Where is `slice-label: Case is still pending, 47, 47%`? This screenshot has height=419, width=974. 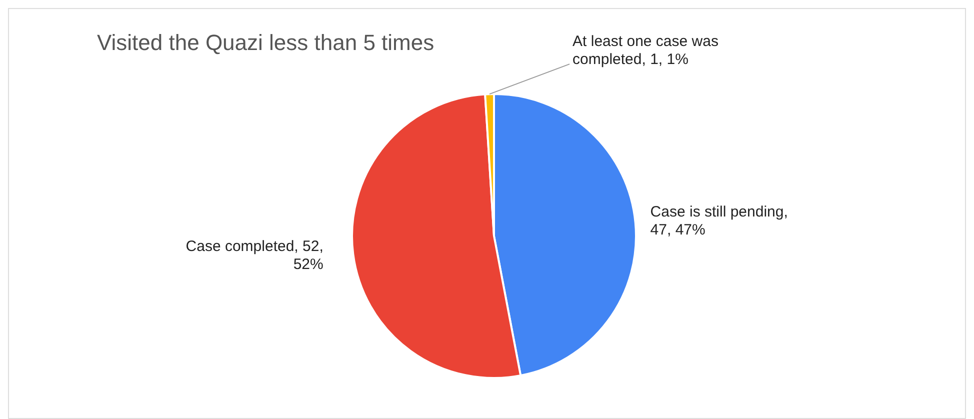 slice-label: Case is still pending, 47, 47% is located at coordinates (719, 220).